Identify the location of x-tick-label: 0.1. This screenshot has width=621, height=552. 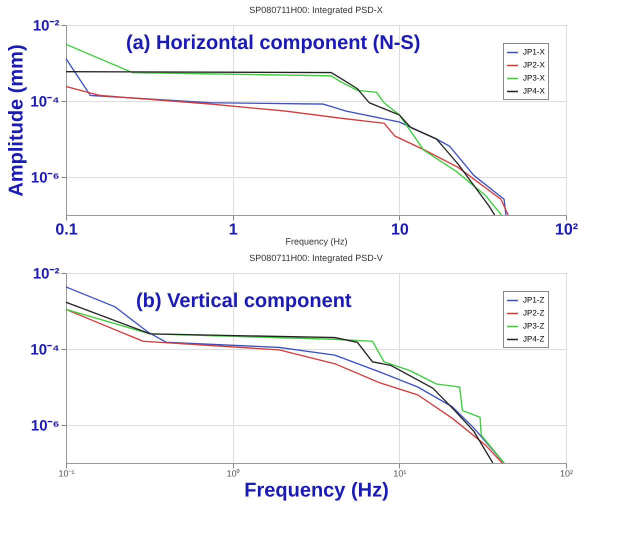
(66, 230).